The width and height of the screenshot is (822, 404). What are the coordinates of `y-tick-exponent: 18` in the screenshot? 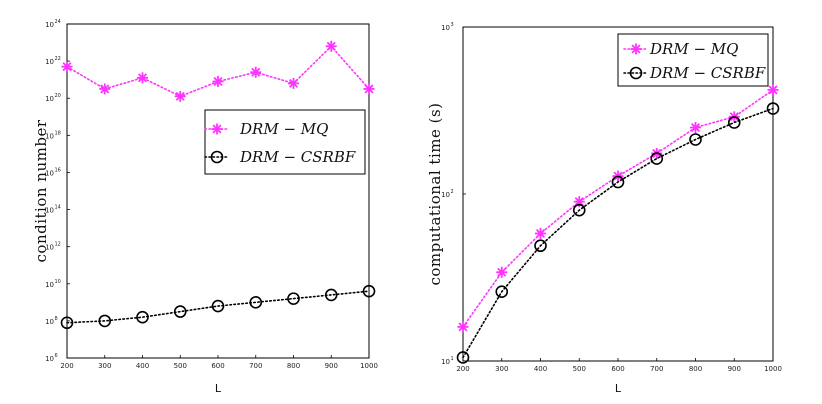 It's located at (58, 133).